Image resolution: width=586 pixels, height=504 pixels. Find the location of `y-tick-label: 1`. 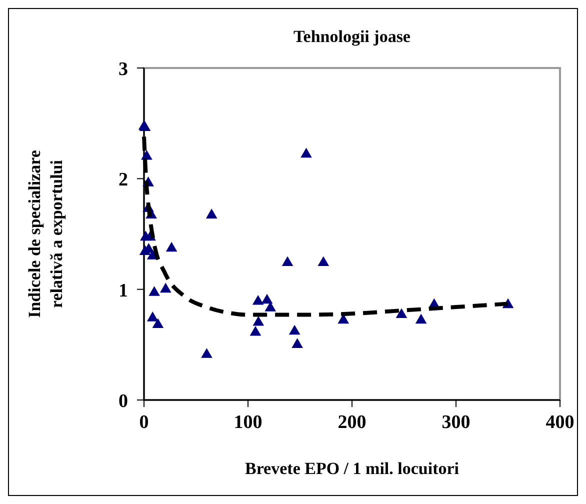

y-tick-label: 1 is located at coordinates (123, 291).